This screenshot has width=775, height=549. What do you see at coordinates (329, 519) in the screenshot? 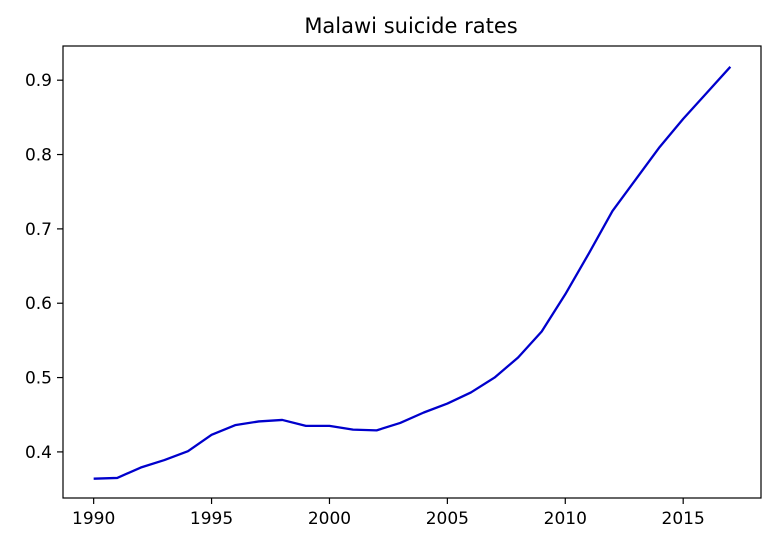
I see `x-tick-label: 2000` at bounding box center [329, 519].